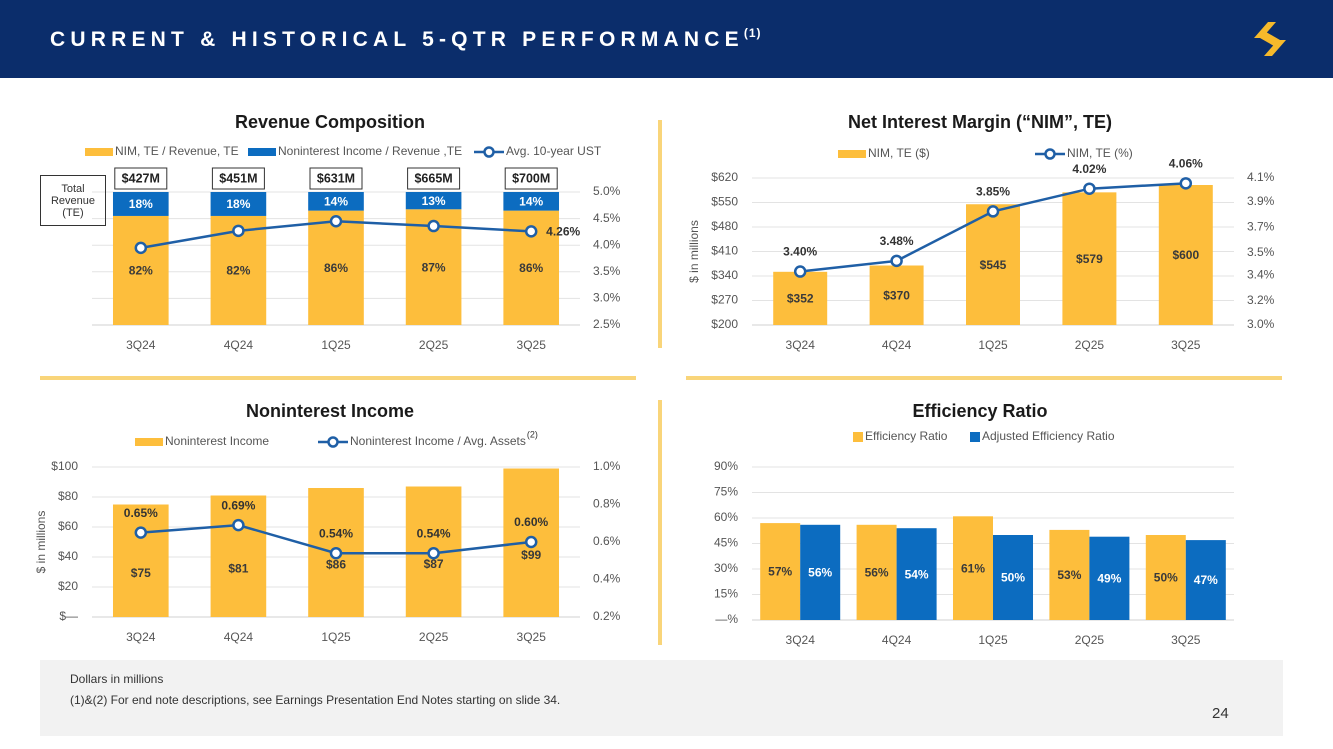 The height and width of the screenshot is (749, 1333). I want to click on legend-label: Adjusted Efficiency Ratio, so click(1048, 436).